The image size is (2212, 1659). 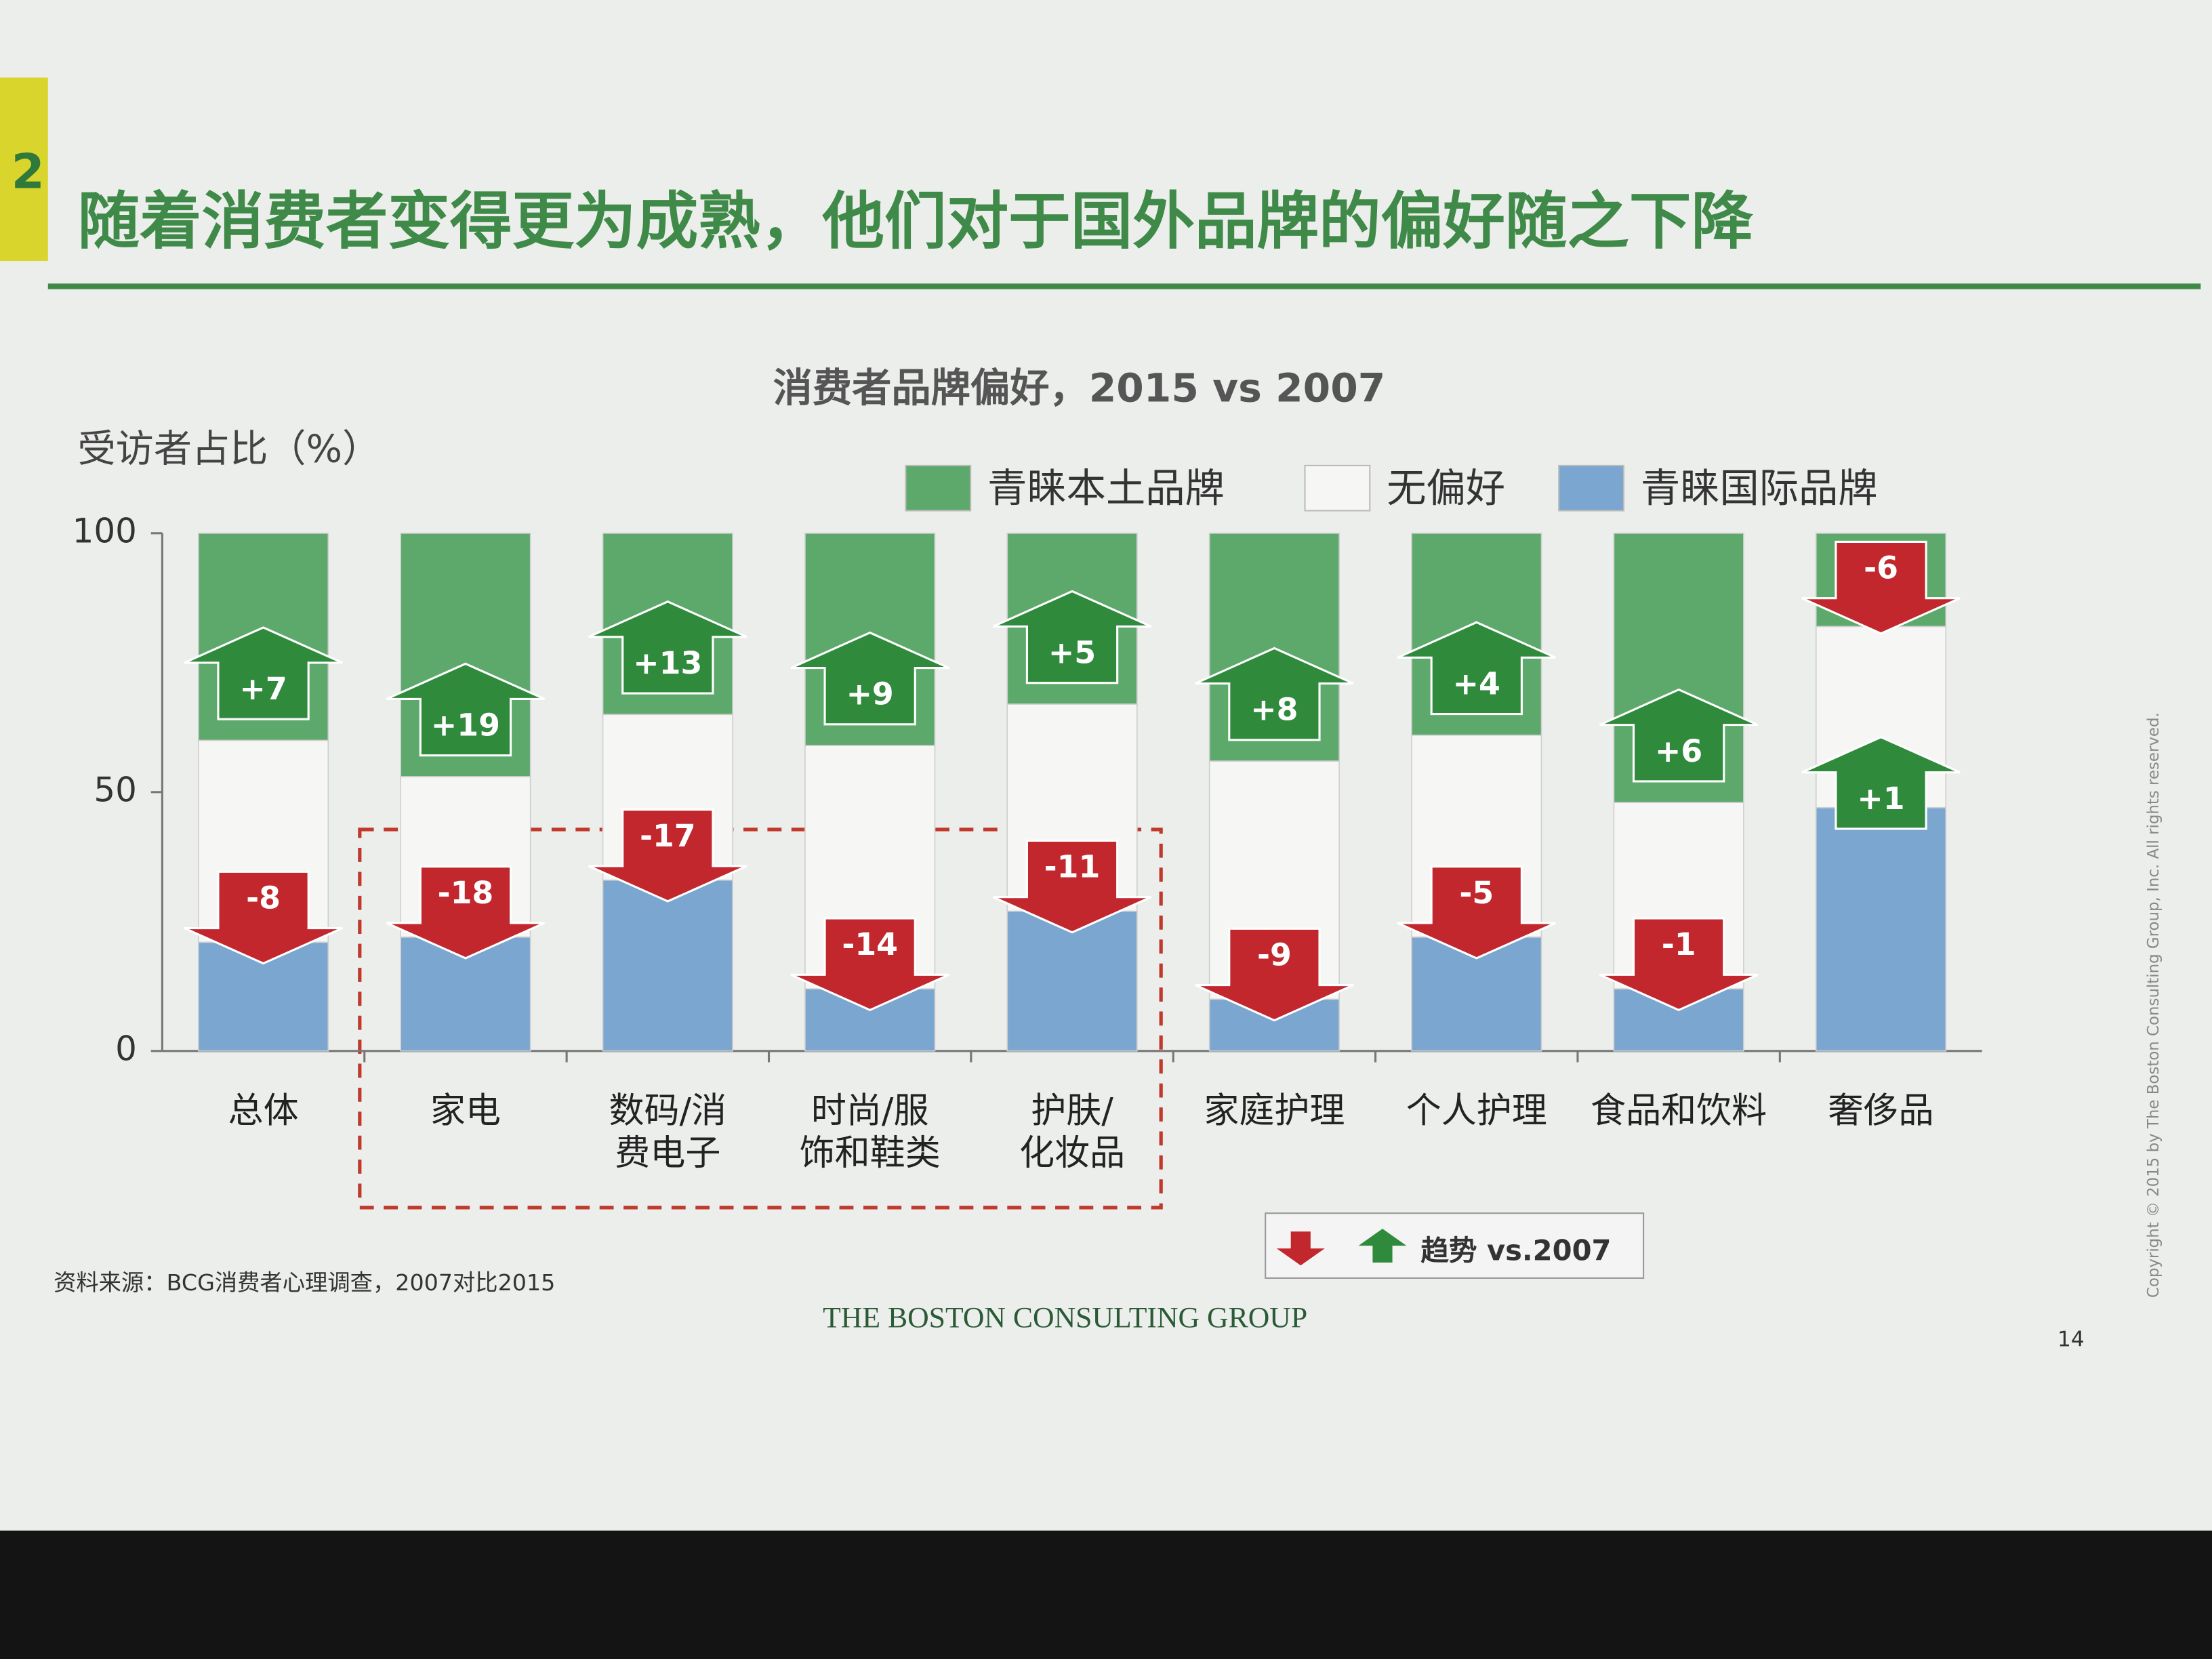 What do you see at coordinates (1072, 1131) in the screenshot?
I see `x-tick-label: 护肤/化妆品` at bounding box center [1072, 1131].